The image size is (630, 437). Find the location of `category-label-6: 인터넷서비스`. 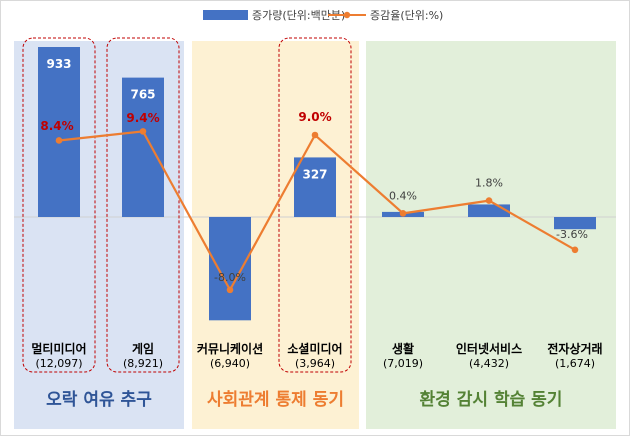

category-label-6: 인터넷서비스 is located at coordinates (489, 348).